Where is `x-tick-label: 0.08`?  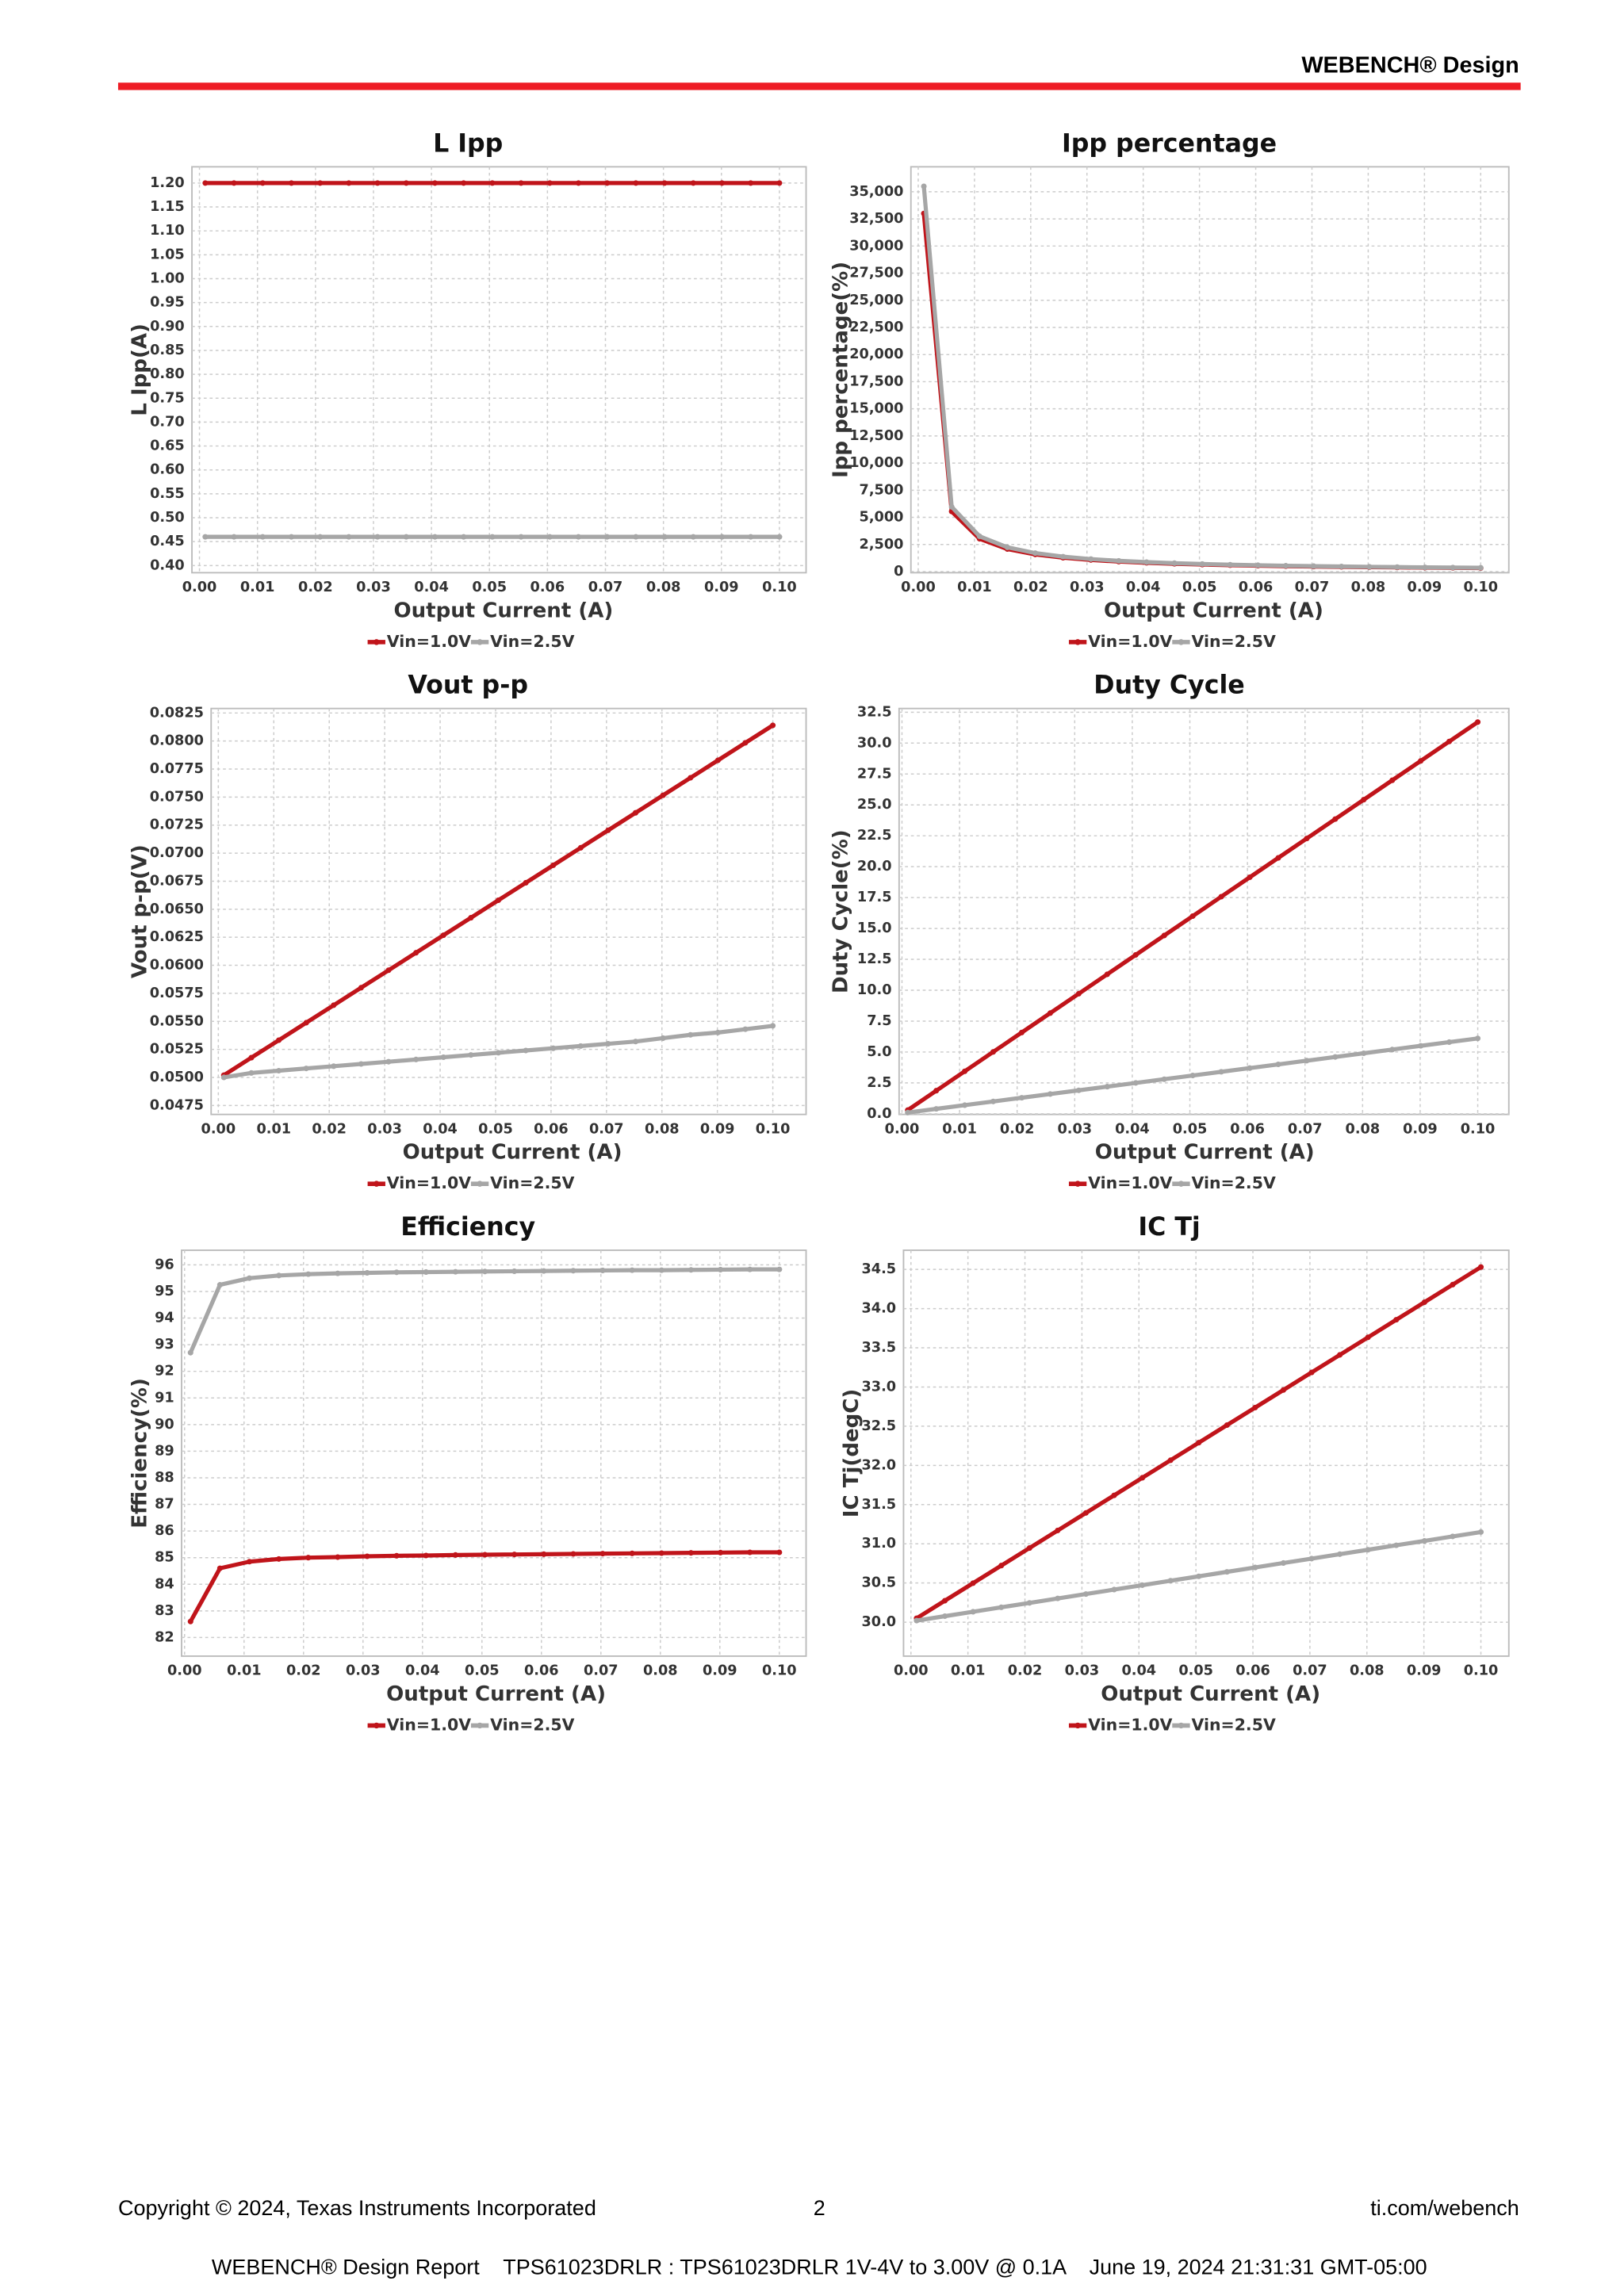 x-tick-label: 0.08 is located at coordinates (1367, 1671).